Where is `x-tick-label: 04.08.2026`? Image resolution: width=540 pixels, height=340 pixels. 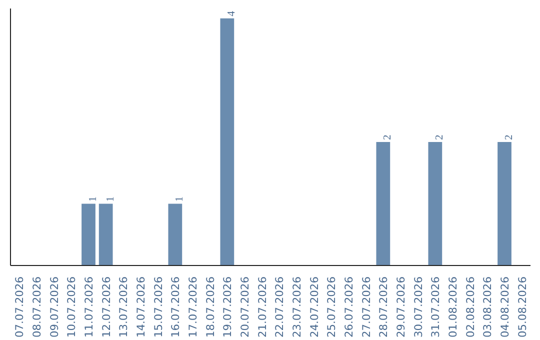
x-tick-label: 04.08.2026 is located at coordinates (505, 307).